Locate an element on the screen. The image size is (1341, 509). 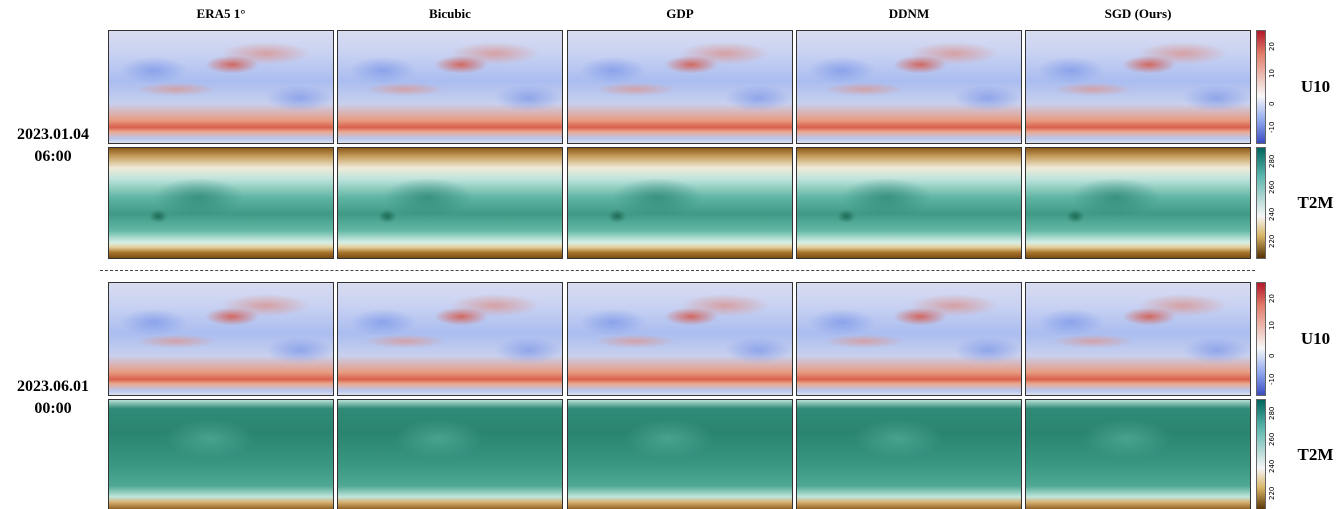
column-header: SGD (Ours) is located at coordinates (1138, 13).